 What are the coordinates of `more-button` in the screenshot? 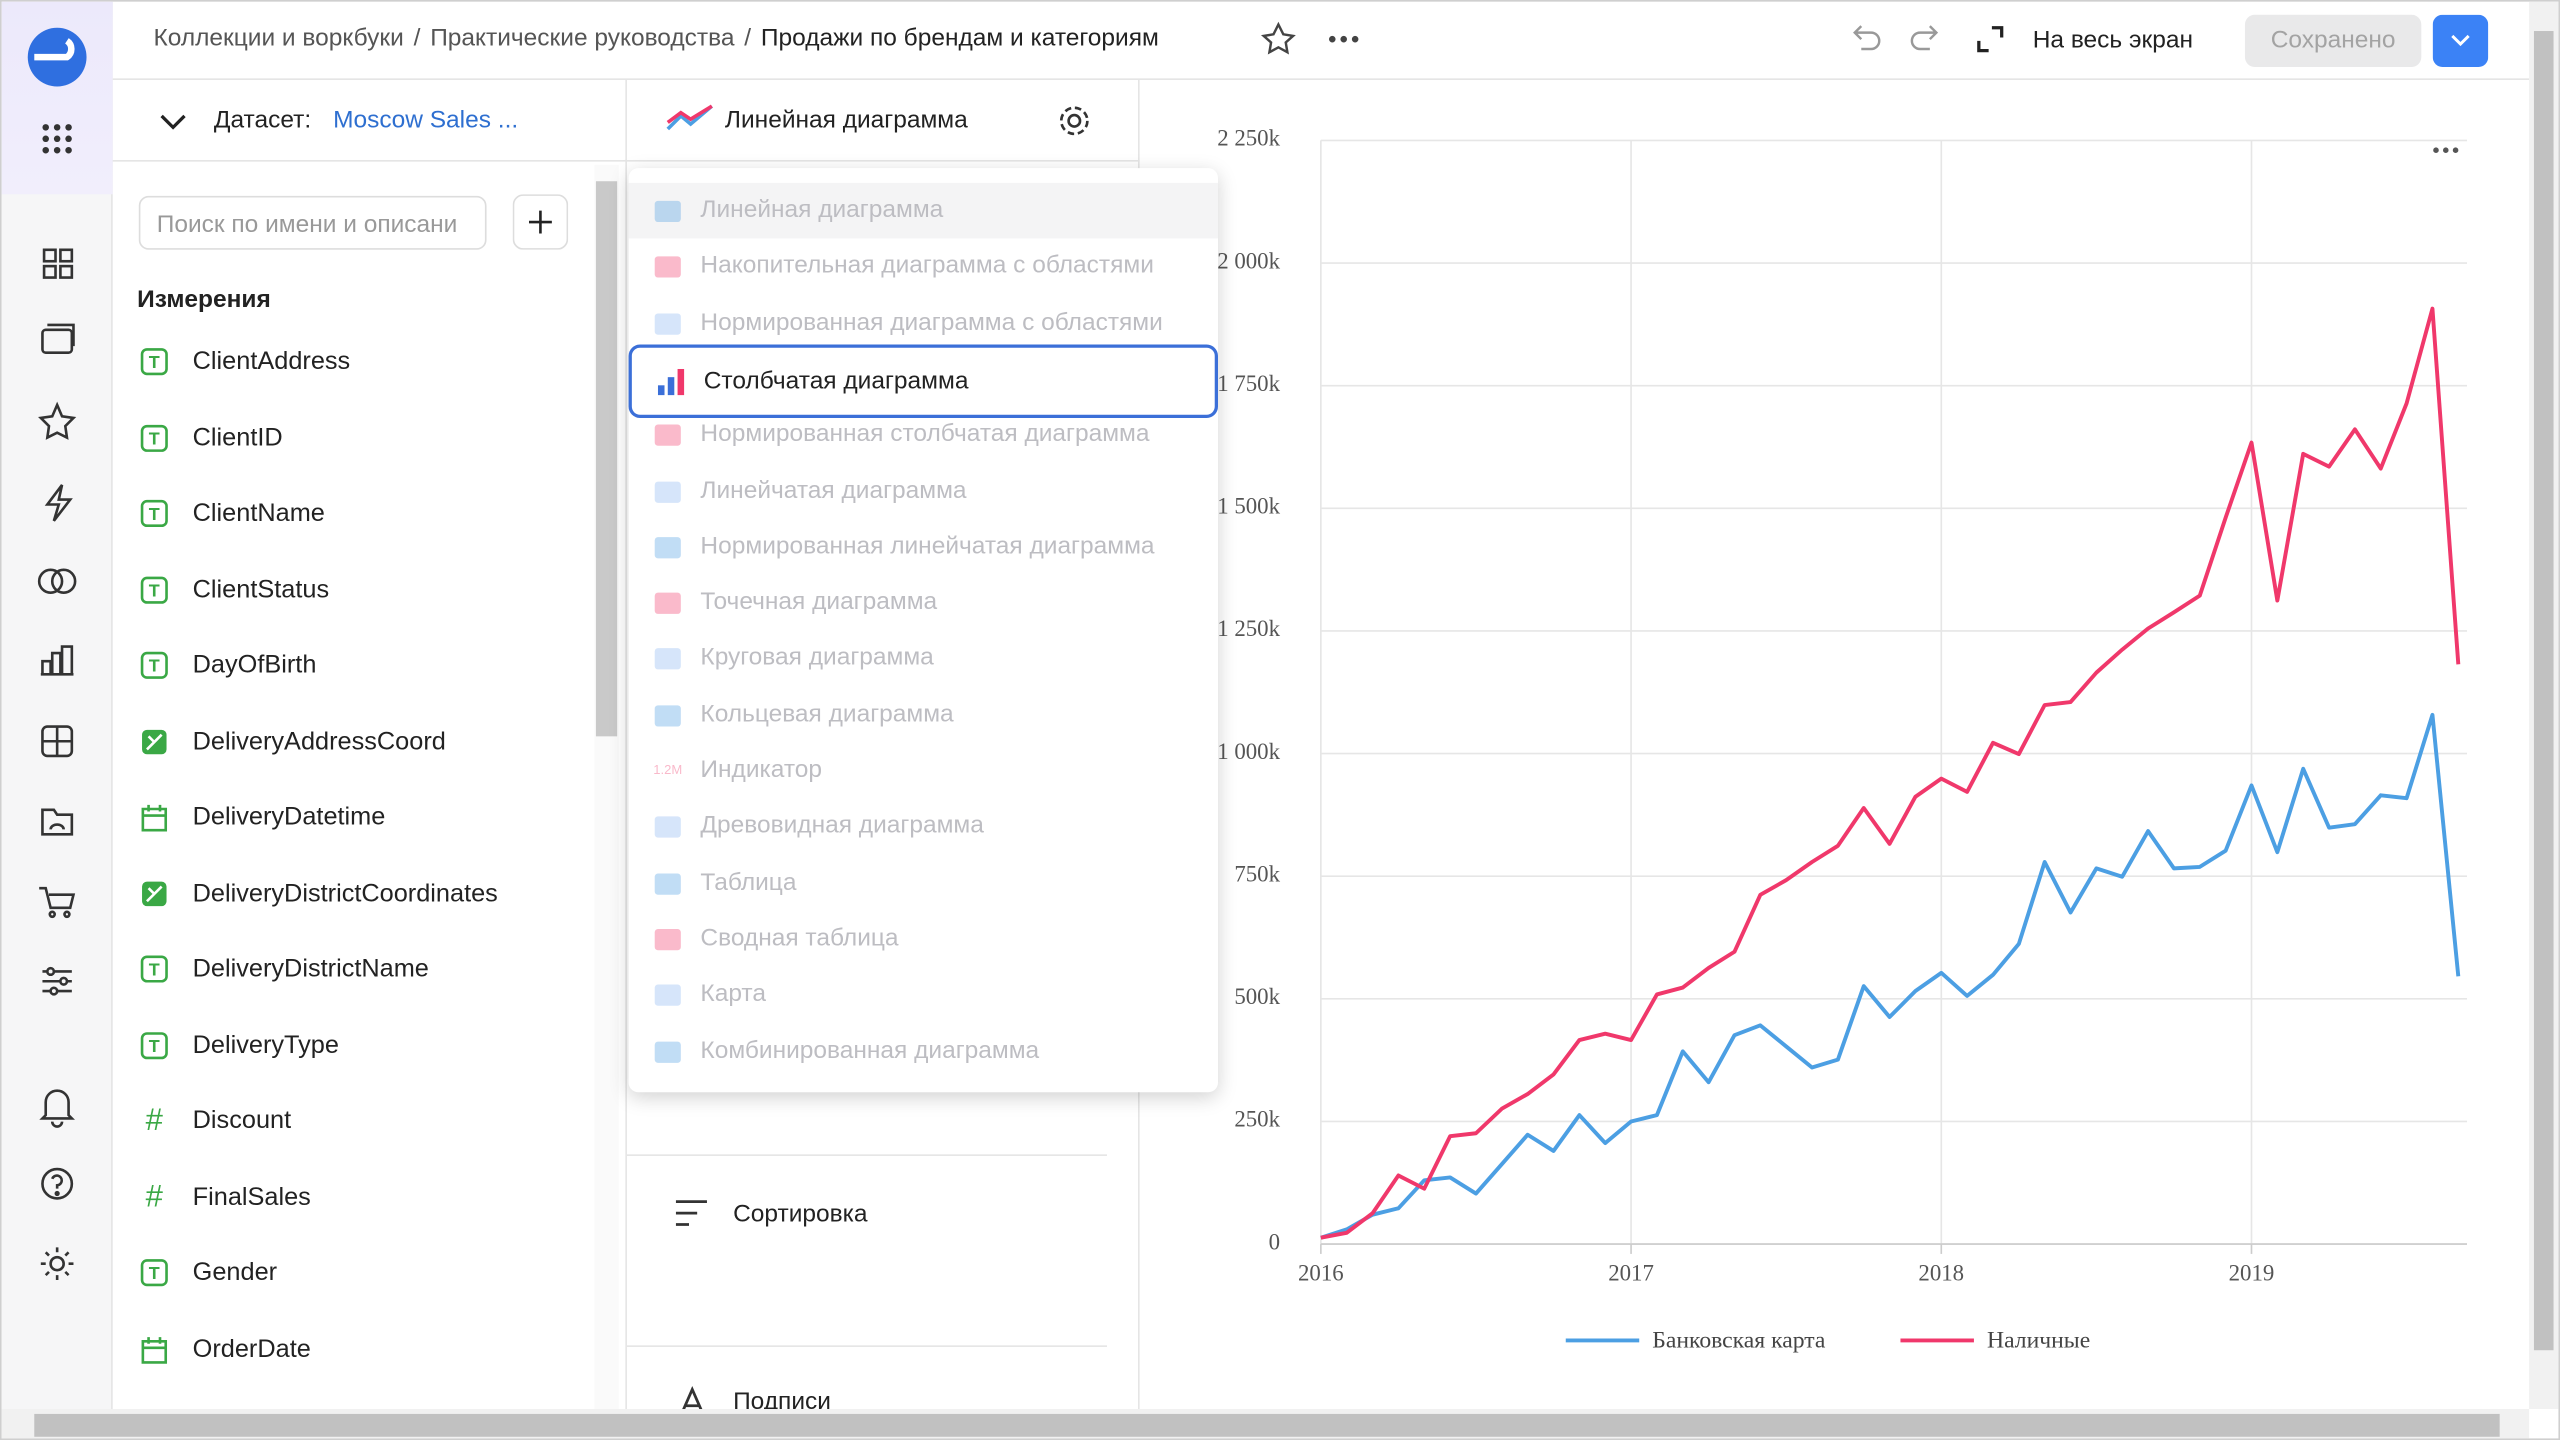 It's located at (1344, 39).